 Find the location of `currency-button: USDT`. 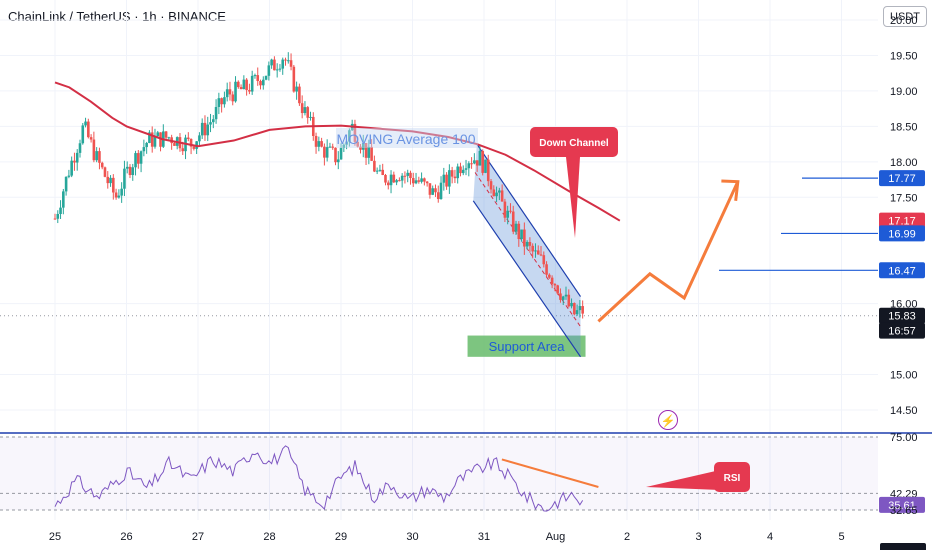

currency-button: USDT is located at coordinates (905, 16).